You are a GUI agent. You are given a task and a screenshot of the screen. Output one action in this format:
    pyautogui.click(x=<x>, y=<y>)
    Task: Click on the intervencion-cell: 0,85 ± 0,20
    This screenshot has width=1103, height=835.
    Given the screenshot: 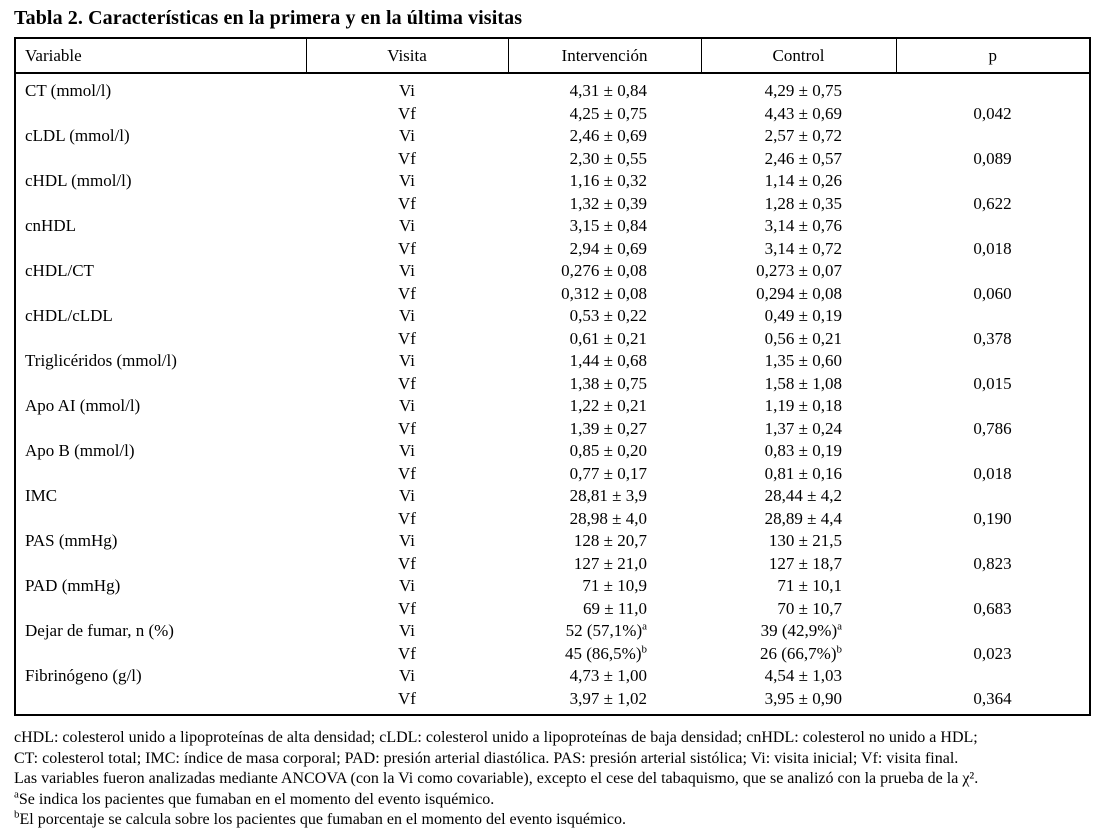 What is the action you would take?
    pyautogui.click(x=608, y=450)
    